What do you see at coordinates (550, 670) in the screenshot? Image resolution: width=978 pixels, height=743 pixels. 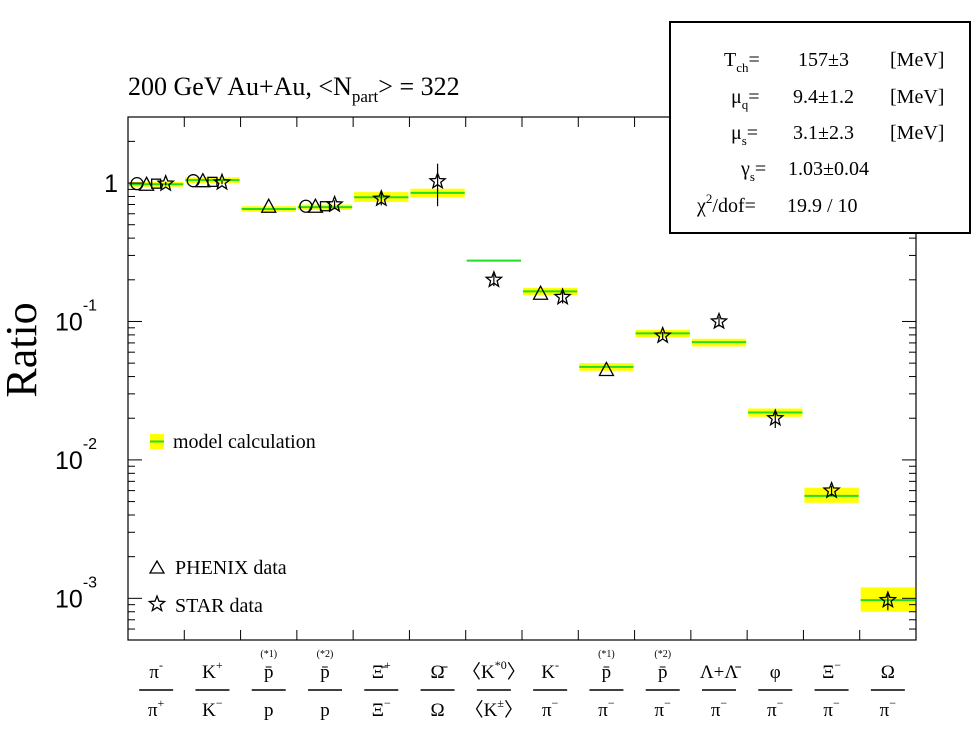 I see `category-numerator: K-` at bounding box center [550, 670].